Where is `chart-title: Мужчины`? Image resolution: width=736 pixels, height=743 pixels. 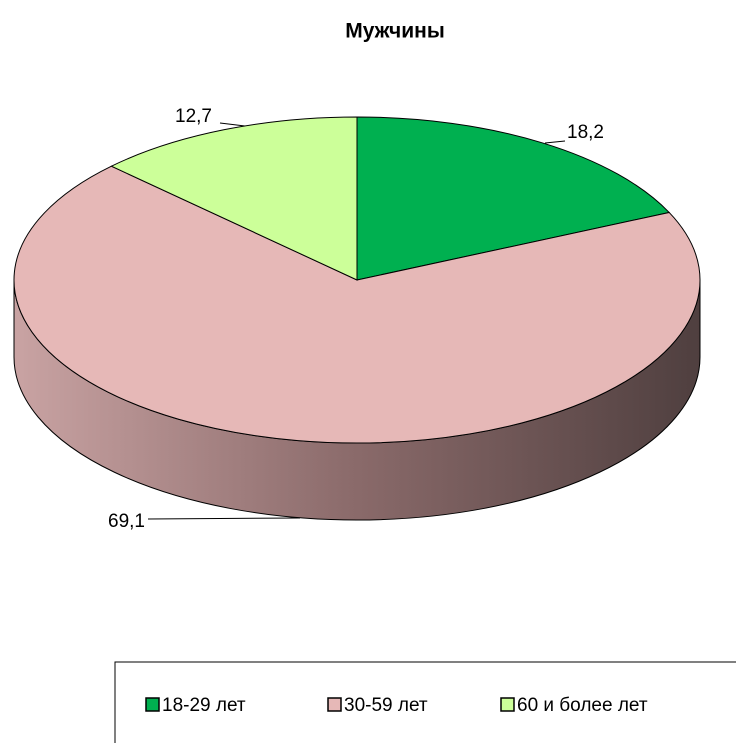
chart-title: Мужчины is located at coordinates (395, 31).